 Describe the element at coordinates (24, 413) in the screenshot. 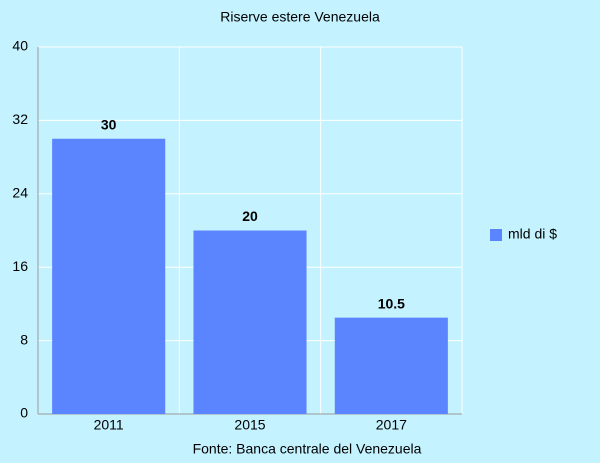

I see `y-tick-label: 0` at that location.